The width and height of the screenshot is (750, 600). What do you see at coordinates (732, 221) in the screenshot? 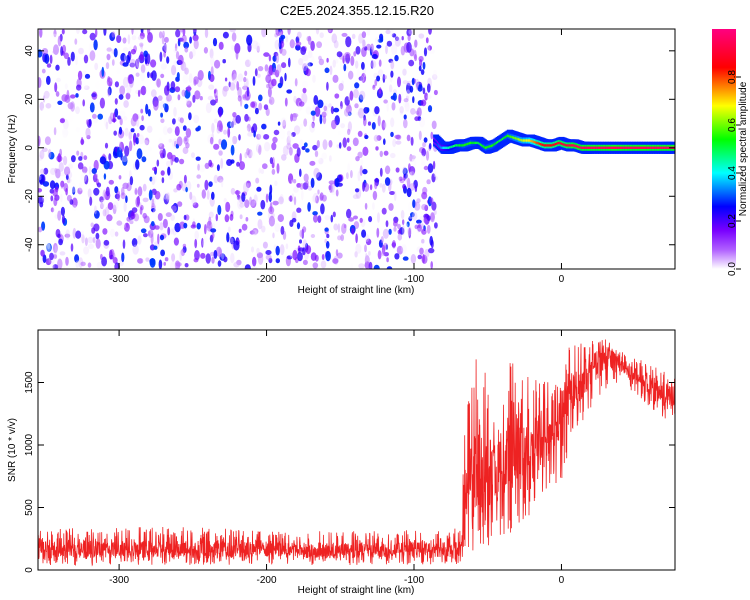
I see `colorbar-tick-label: 0.2` at bounding box center [732, 221].